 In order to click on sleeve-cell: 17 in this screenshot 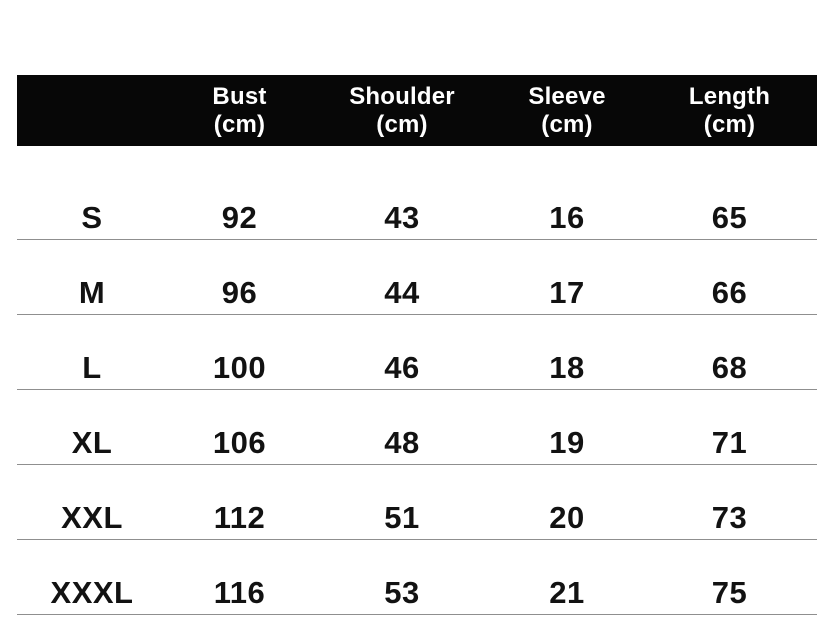, I will do `click(567, 292)`.